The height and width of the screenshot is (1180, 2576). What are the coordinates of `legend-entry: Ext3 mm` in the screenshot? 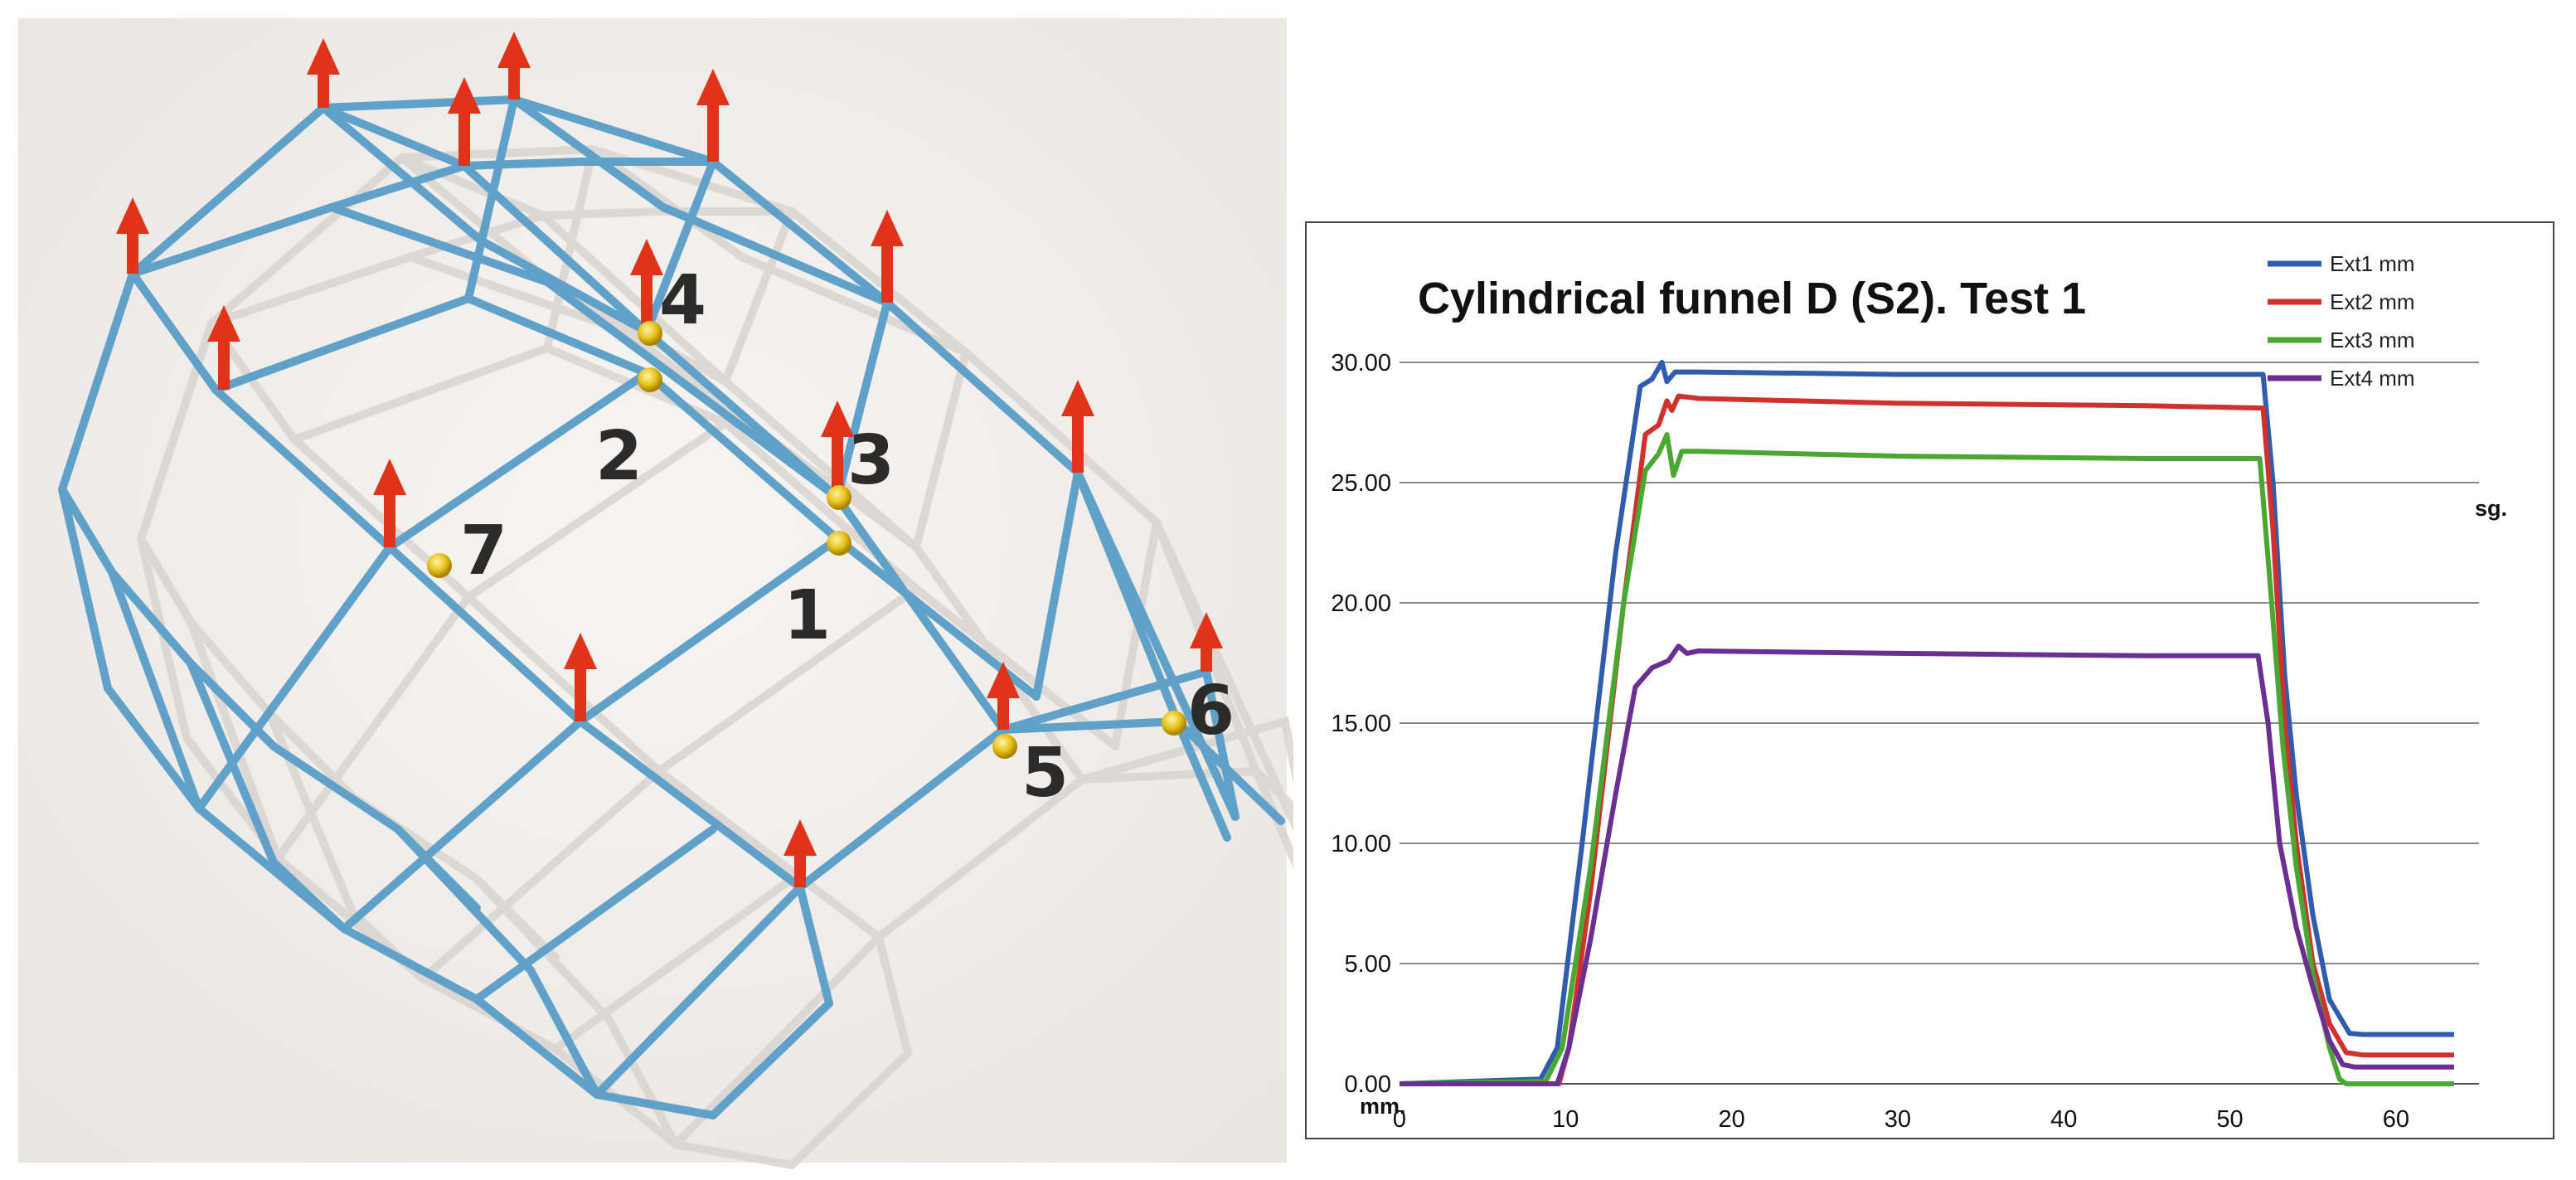 It's located at (2372, 340).